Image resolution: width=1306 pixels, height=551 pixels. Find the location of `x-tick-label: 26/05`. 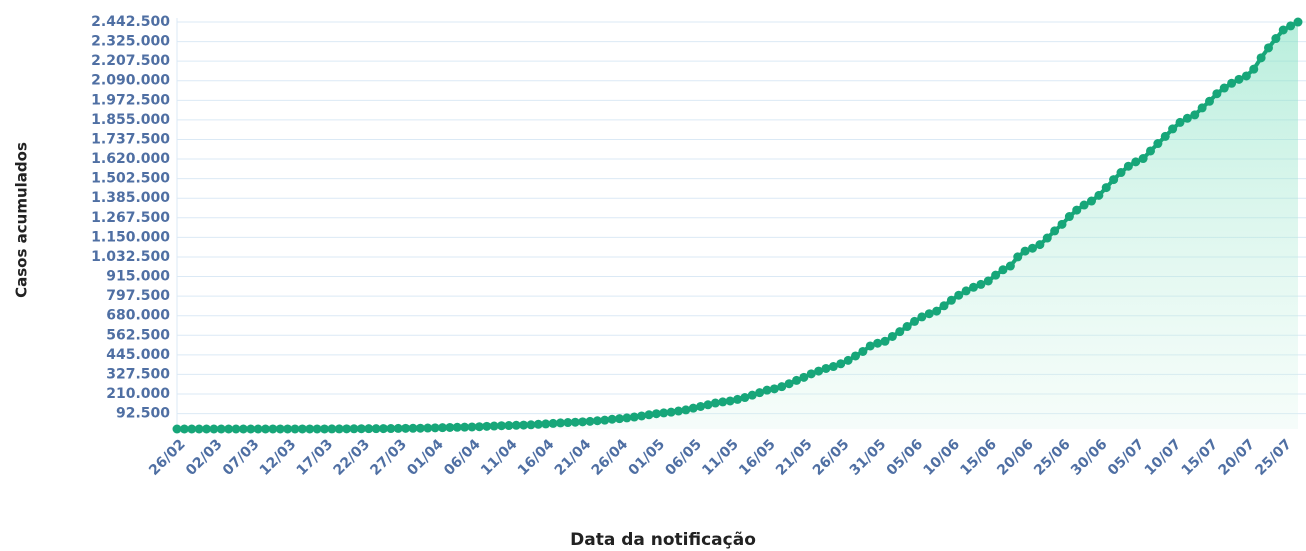

x-tick-label: 26/05 is located at coordinates (831, 457).